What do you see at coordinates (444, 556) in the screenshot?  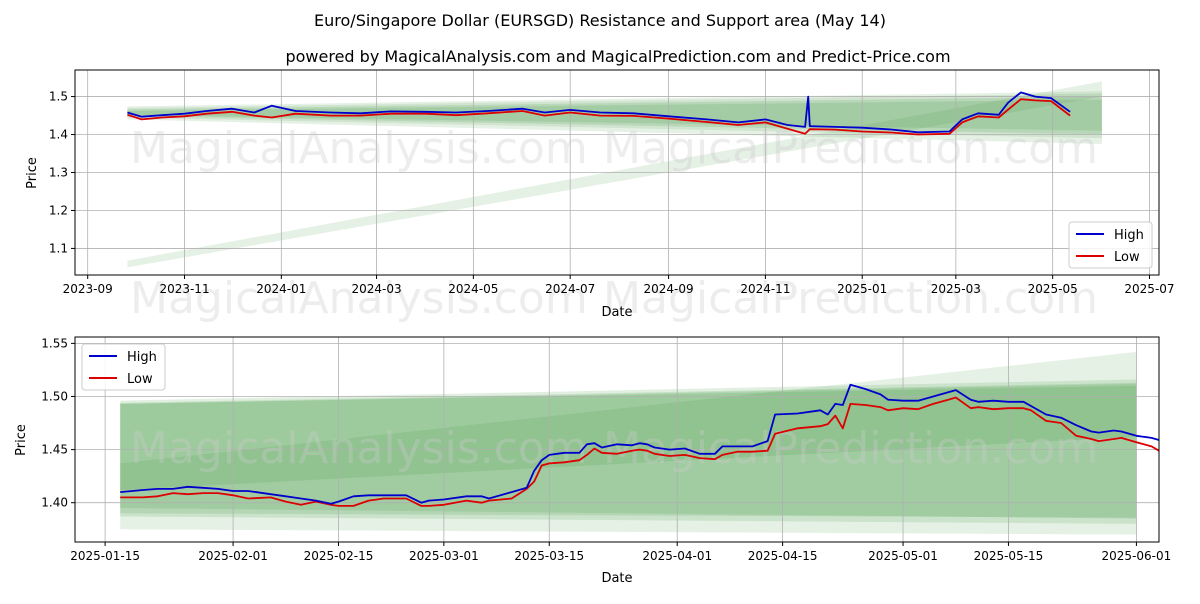 I see `x-tick-label: 2025-03-01` at bounding box center [444, 556].